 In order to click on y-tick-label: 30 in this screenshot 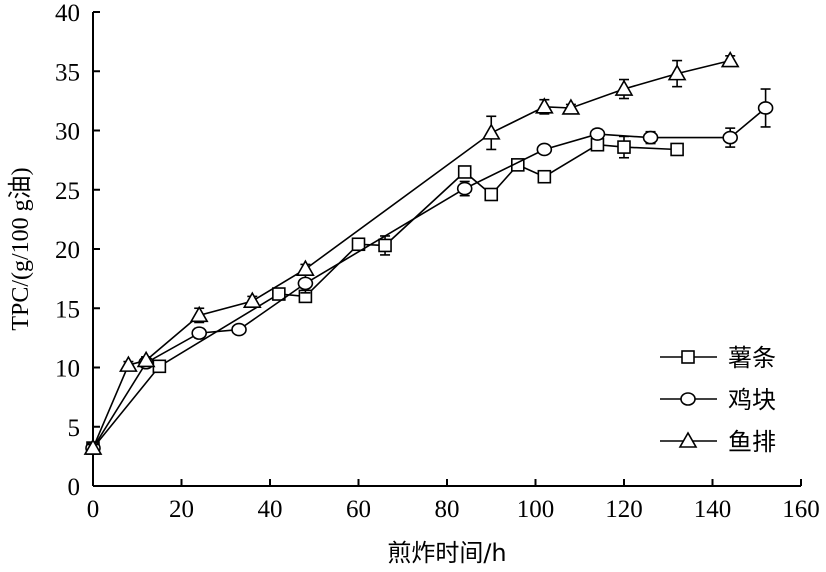, I will do `click(67, 132)`.